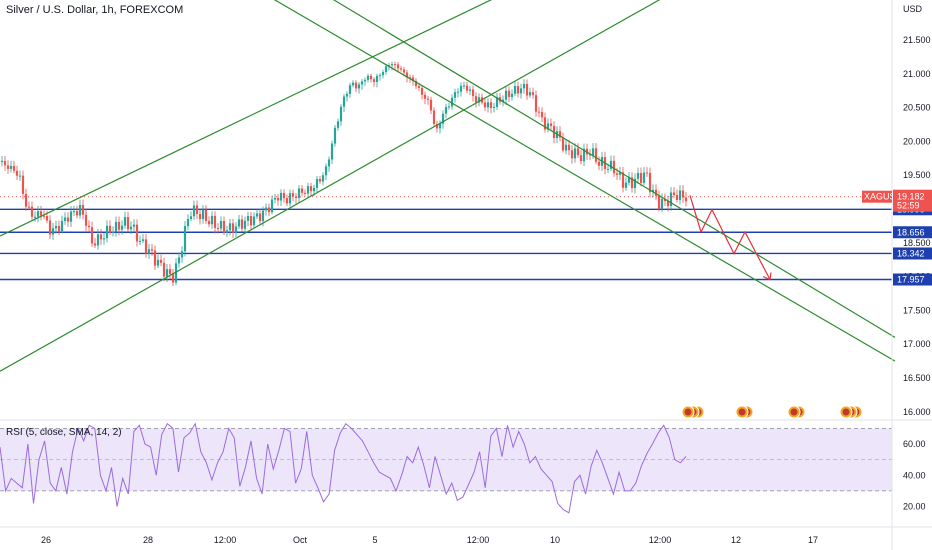 The width and height of the screenshot is (932, 550). Describe the element at coordinates (917, 40) in the screenshot. I see `price-tick-label: 21.500` at that location.